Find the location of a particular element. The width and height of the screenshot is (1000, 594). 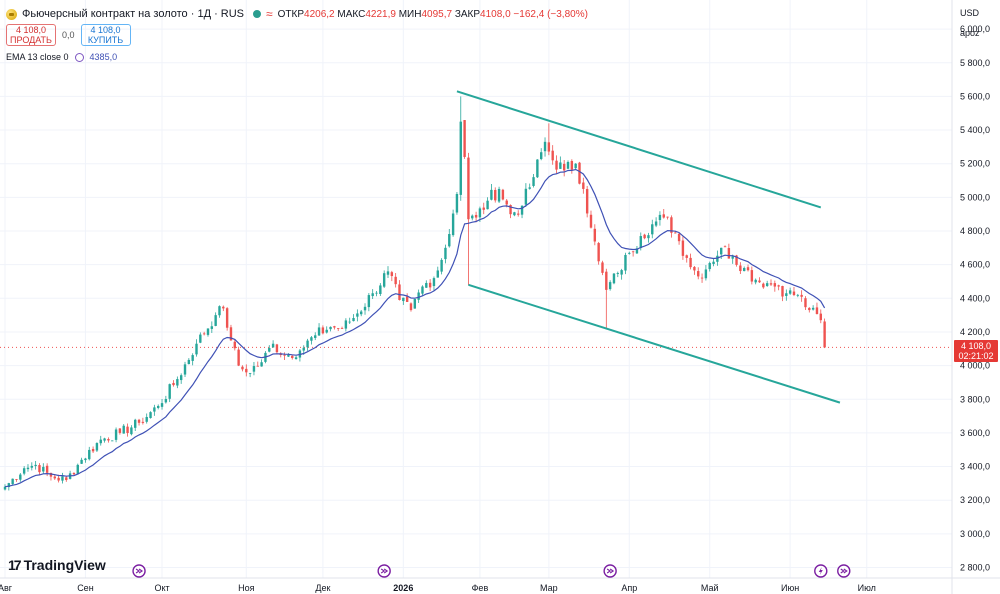

lightning-icon is located at coordinates (821, 571).